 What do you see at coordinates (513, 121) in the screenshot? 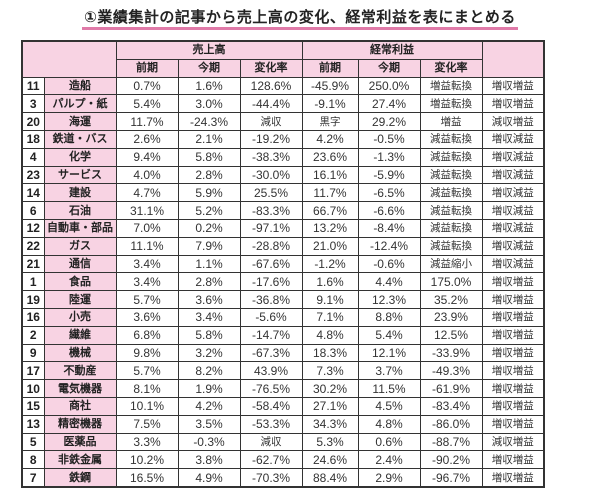
I see `summary-cell: 減収増益` at bounding box center [513, 121].